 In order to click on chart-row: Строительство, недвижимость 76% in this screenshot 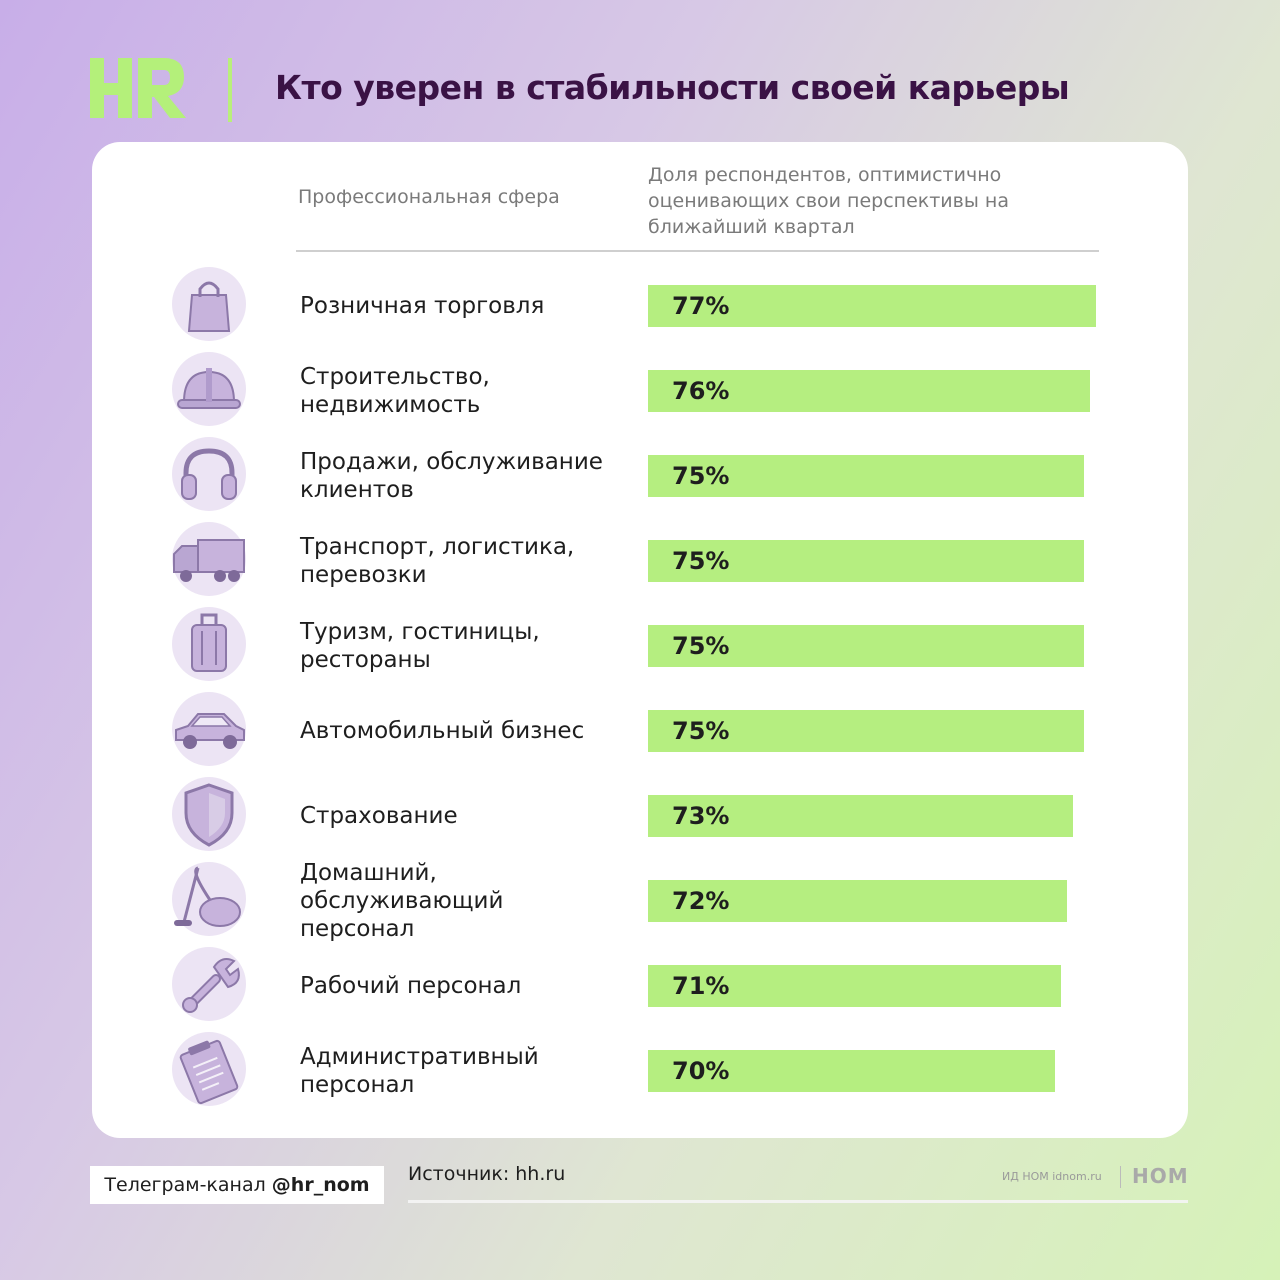, I will do `click(640, 391)`.